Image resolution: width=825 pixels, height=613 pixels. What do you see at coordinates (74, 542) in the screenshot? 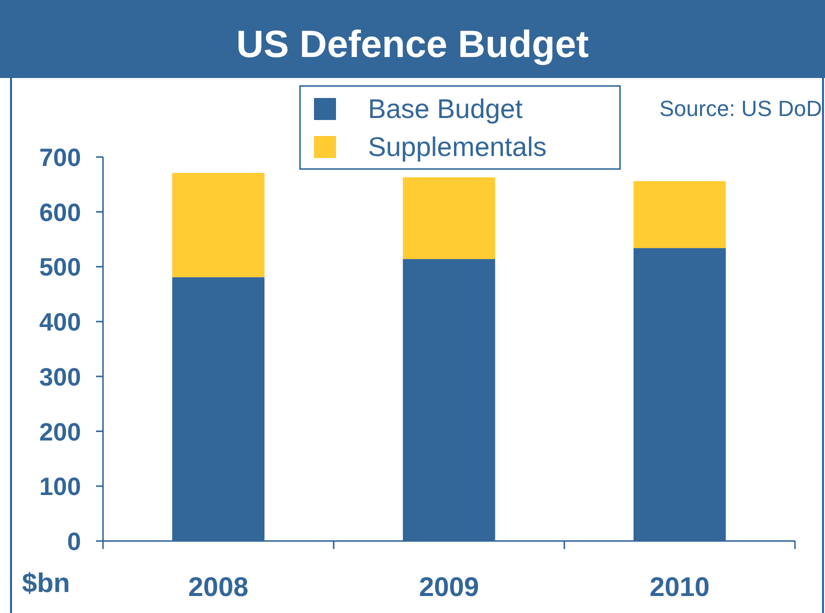
I see `y-tick-label: 0` at bounding box center [74, 542].